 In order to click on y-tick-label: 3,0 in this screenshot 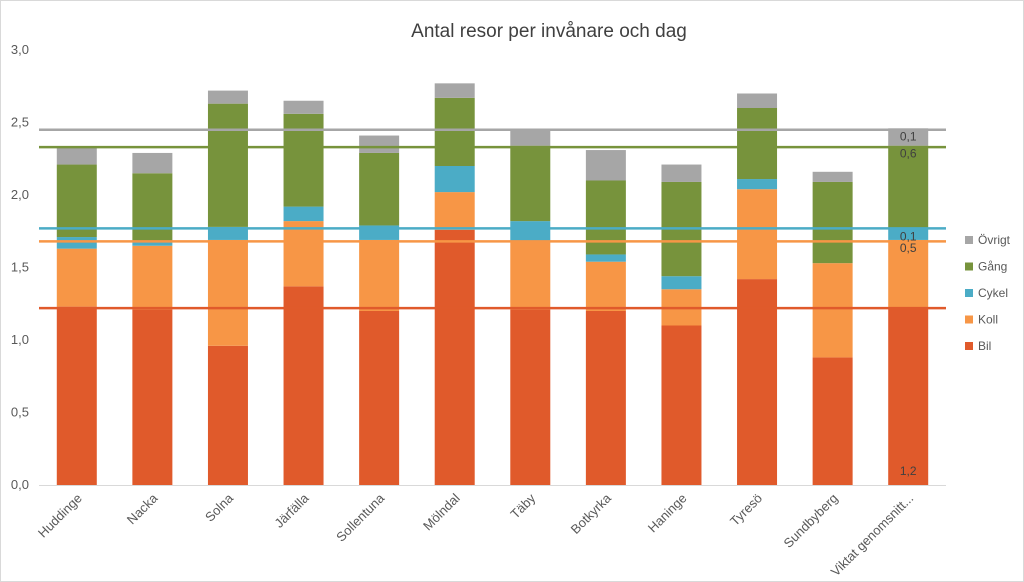, I will do `click(20, 49)`.